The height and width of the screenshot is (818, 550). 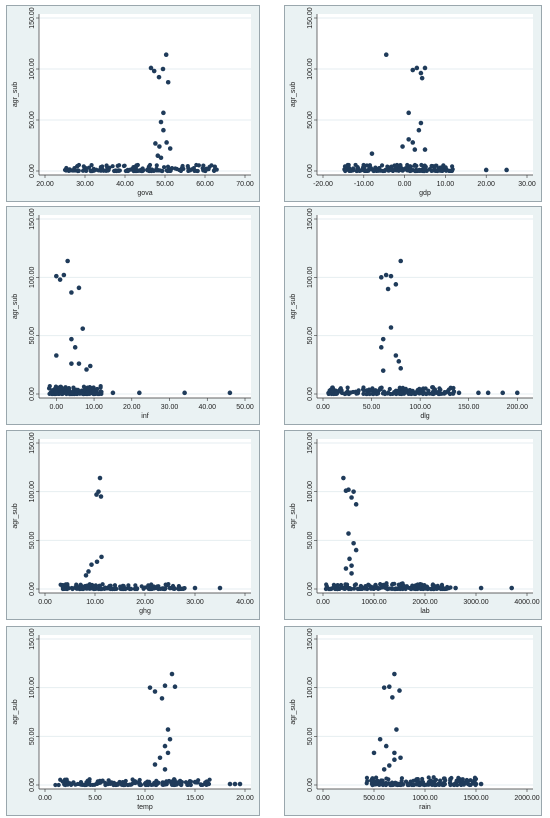 What do you see at coordinates (310, 589) in the screenshot?
I see `y-tick-label: 0.00` at bounding box center [310, 589].